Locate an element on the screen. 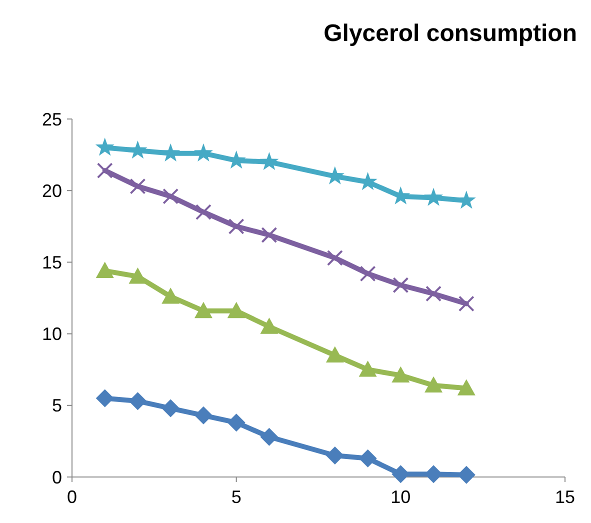  chart-title: Glycerol consumption is located at coordinates (450, 33).